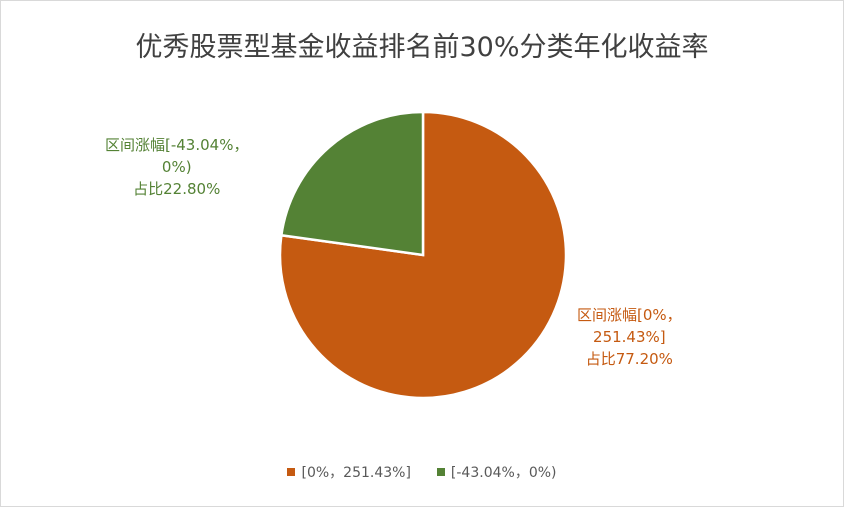  I want to click on legend-label-positive: [0%，251.43%], so click(356, 473).